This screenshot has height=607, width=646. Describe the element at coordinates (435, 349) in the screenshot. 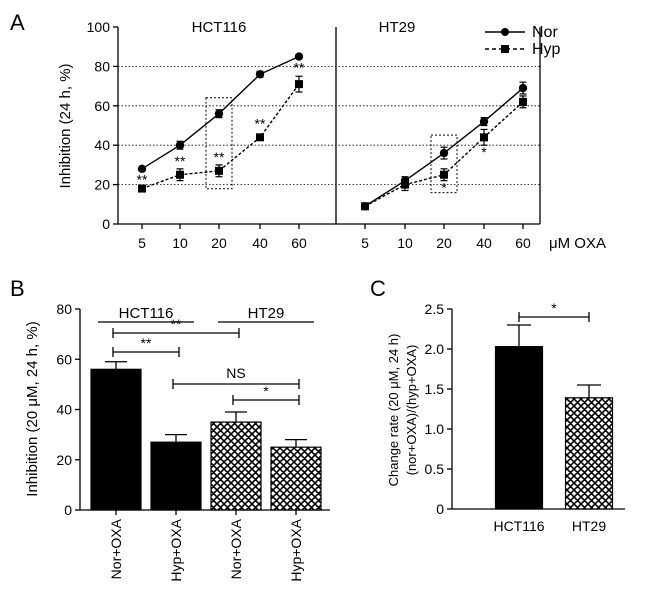

I see `panel-c-y-tick-label: 2.0` at that location.